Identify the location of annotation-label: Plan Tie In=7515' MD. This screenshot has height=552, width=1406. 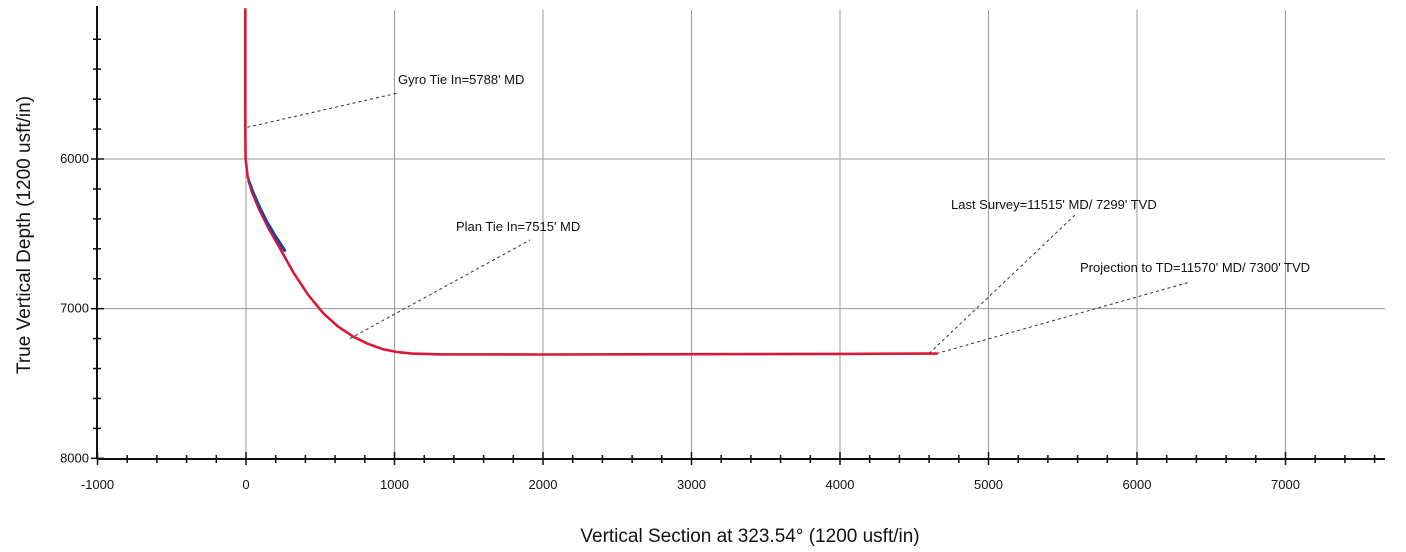
(518, 226).